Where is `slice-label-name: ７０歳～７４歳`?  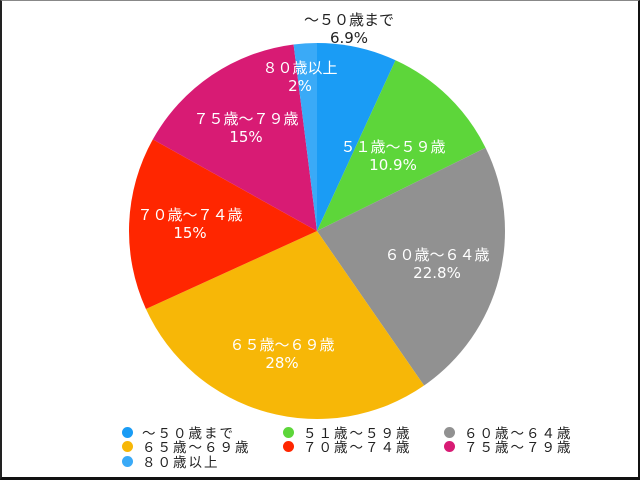
slice-label-name: ７０歳～７４歳 is located at coordinates (189, 215).